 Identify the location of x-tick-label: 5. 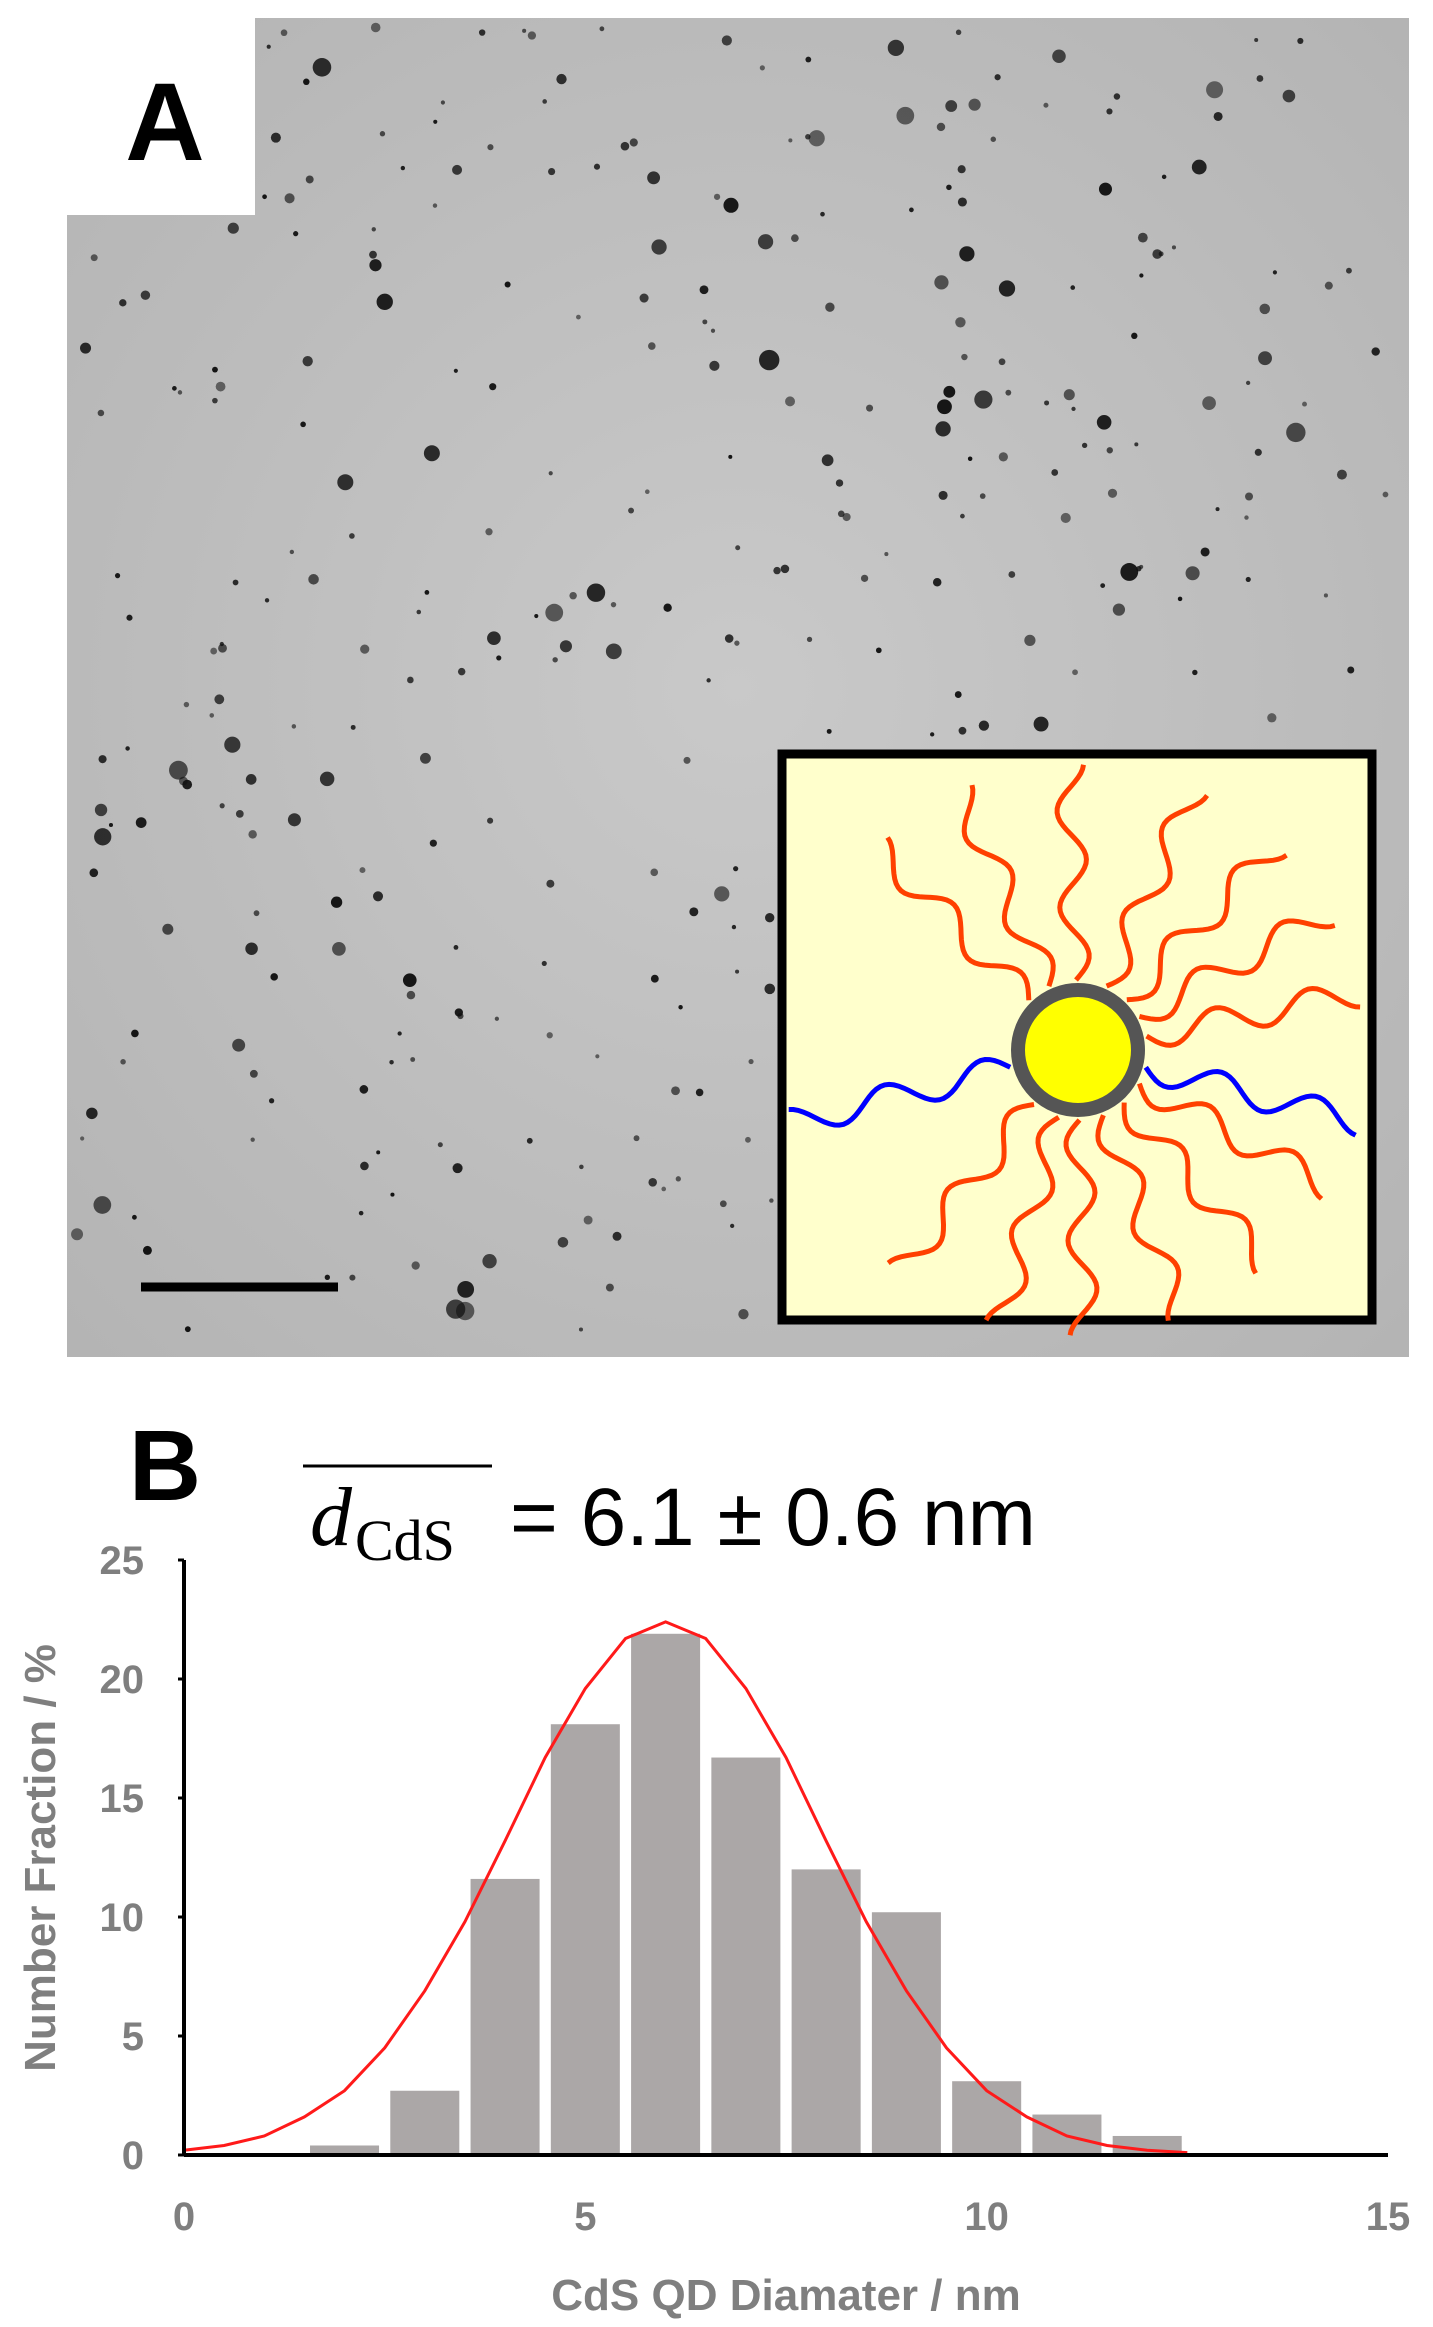
(585, 2217).